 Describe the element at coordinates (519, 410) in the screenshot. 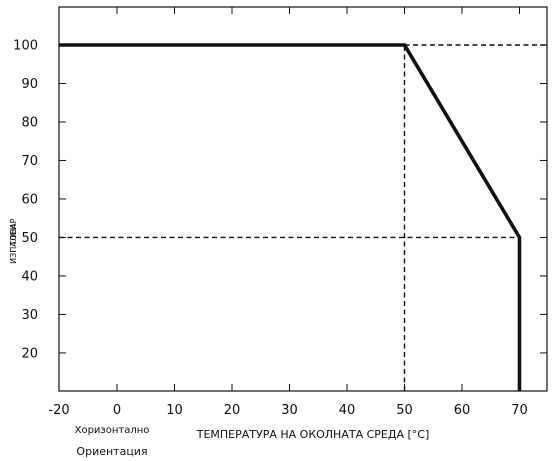

I see `x-tick-label: 70` at that location.